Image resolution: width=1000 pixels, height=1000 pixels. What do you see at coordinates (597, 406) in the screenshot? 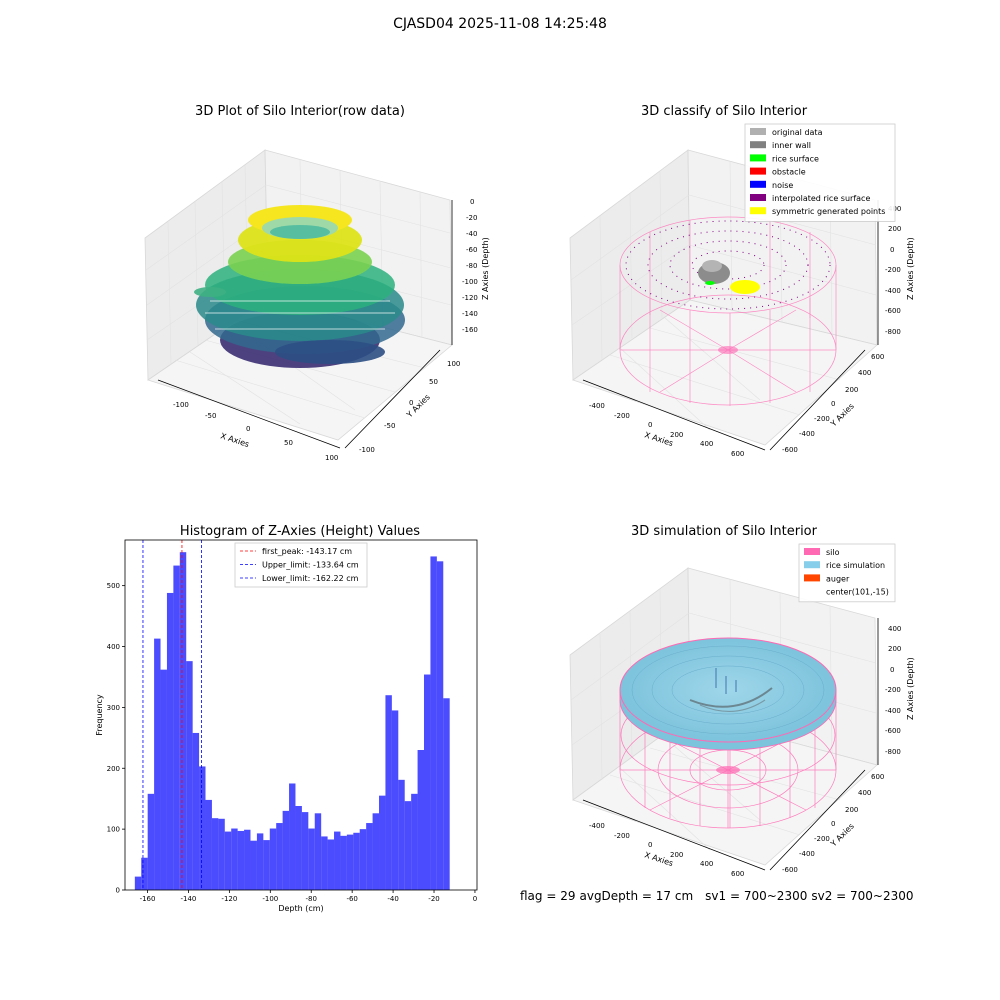
I see `classify-xtick: -400` at bounding box center [597, 406].